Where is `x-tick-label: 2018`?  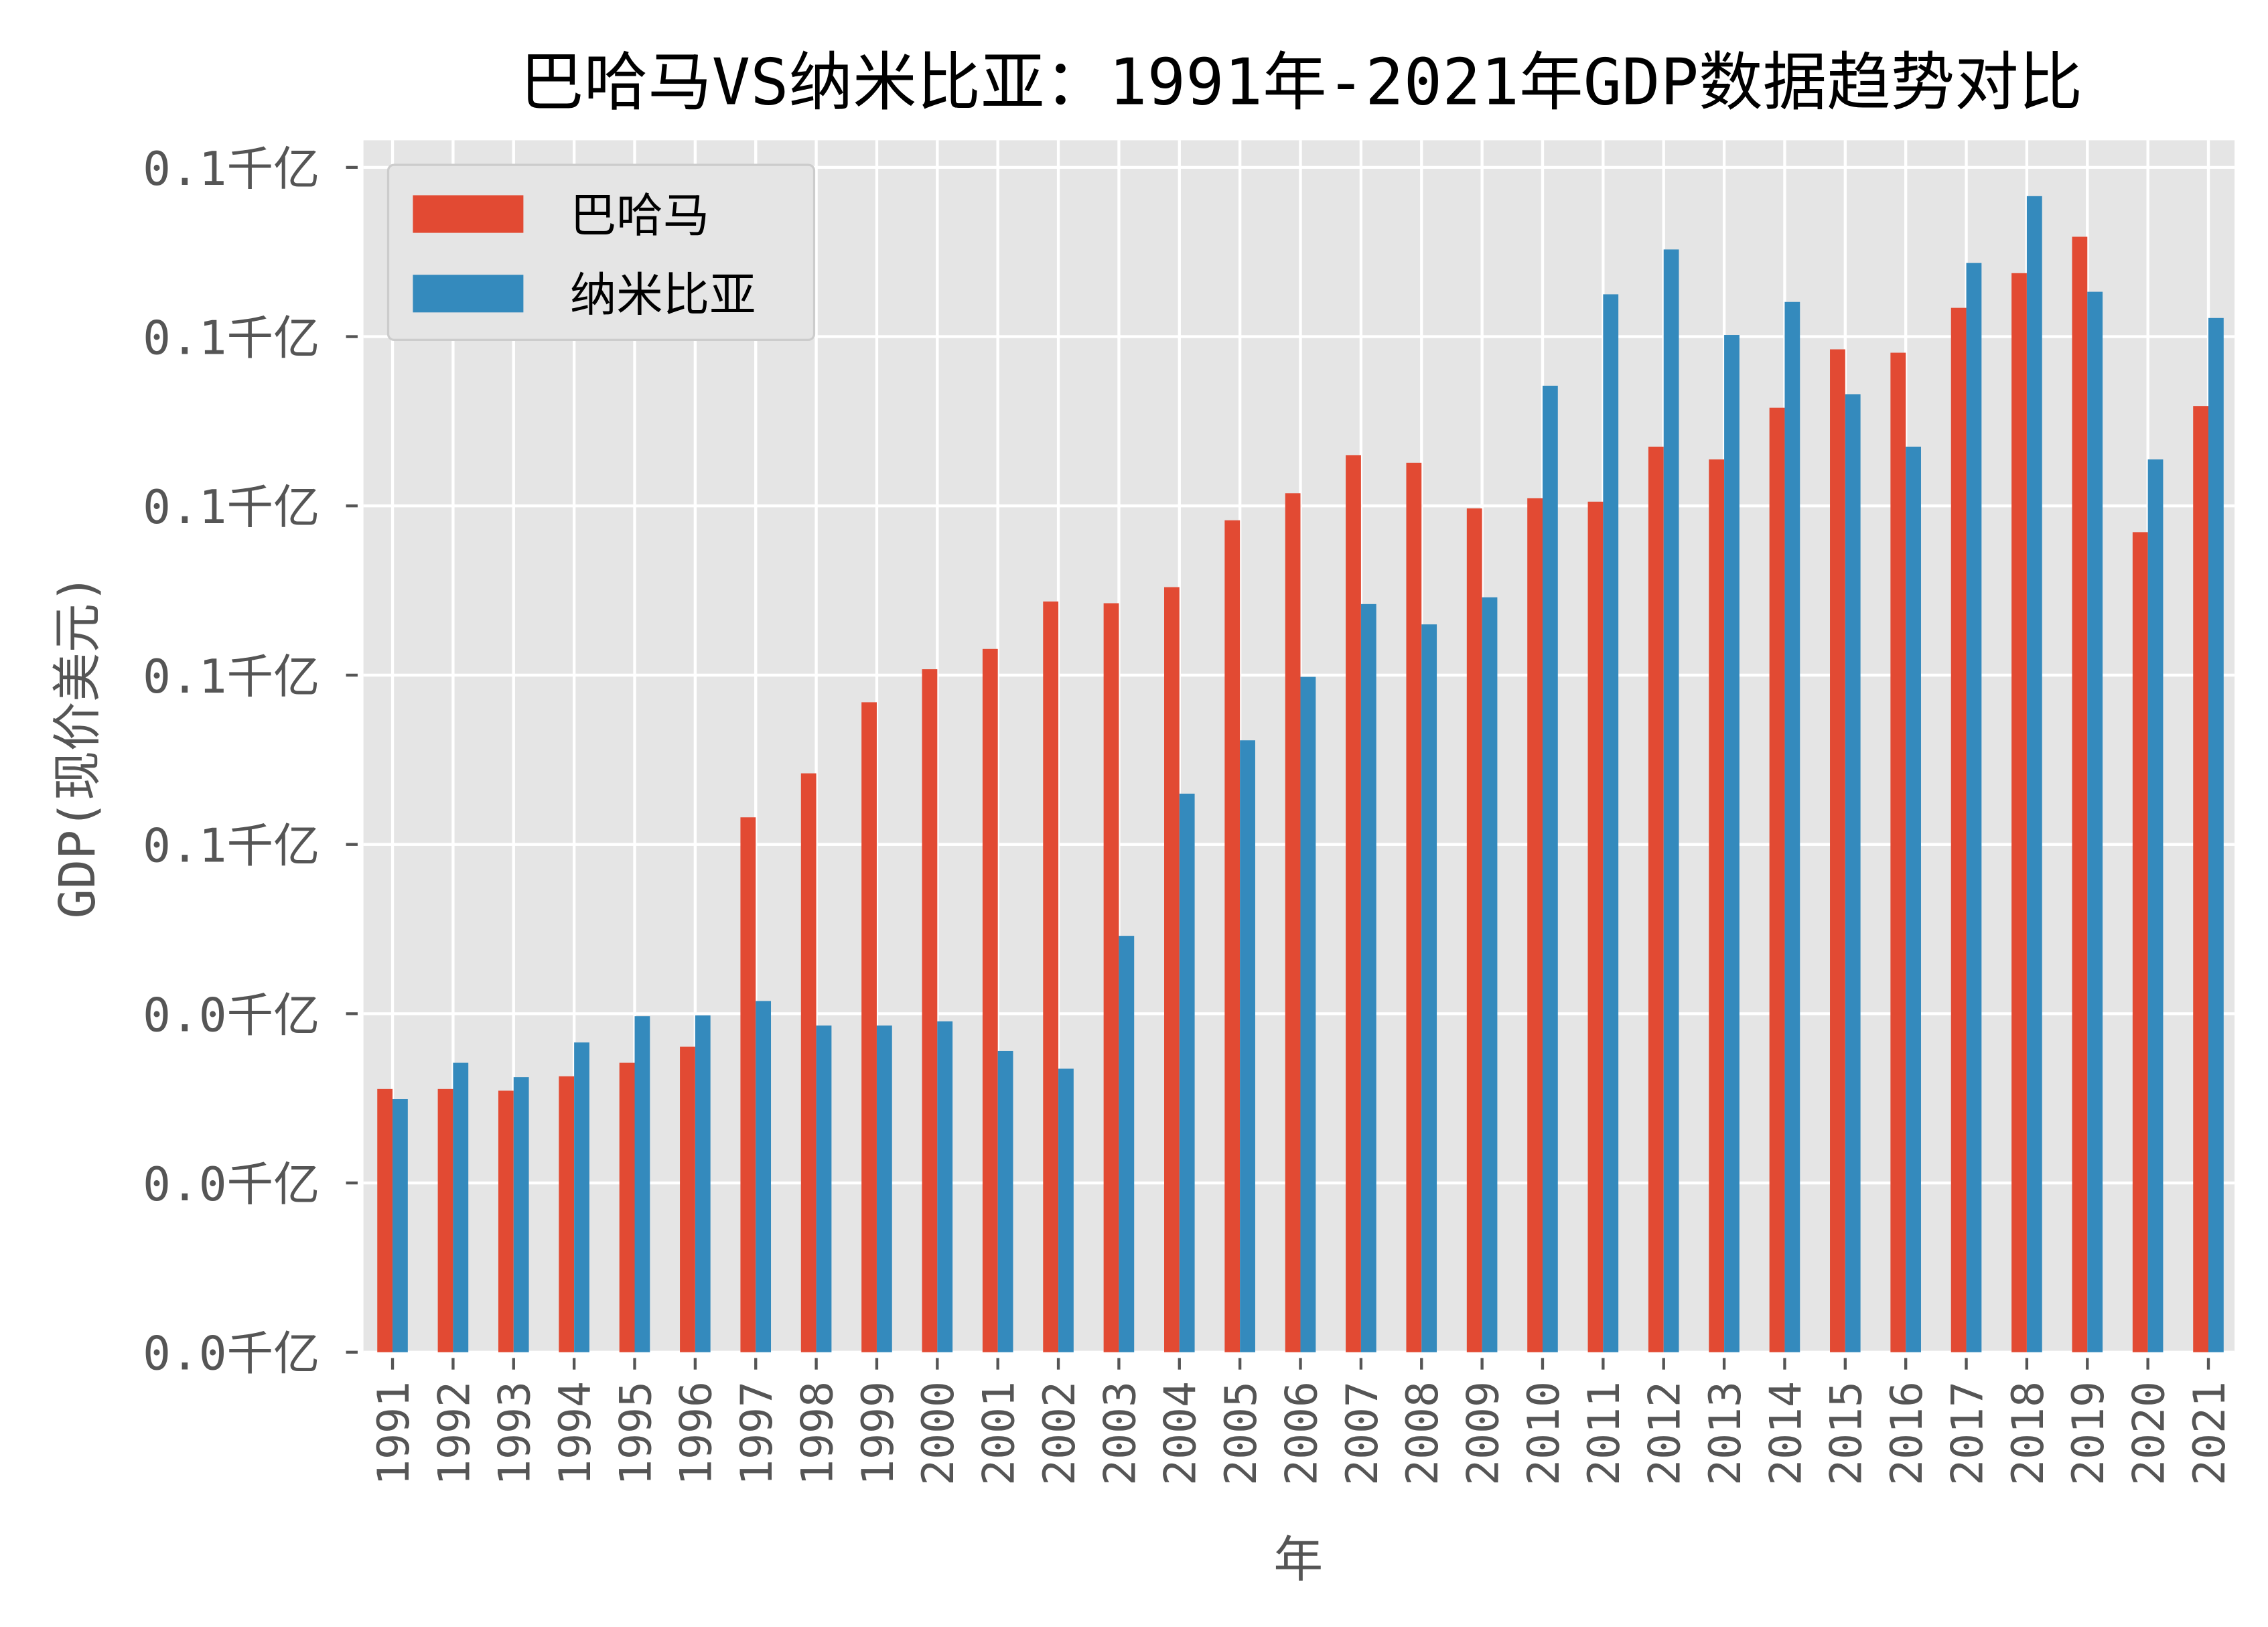
x-tick-label: 2018 is located at coordinates (2028, 1433).